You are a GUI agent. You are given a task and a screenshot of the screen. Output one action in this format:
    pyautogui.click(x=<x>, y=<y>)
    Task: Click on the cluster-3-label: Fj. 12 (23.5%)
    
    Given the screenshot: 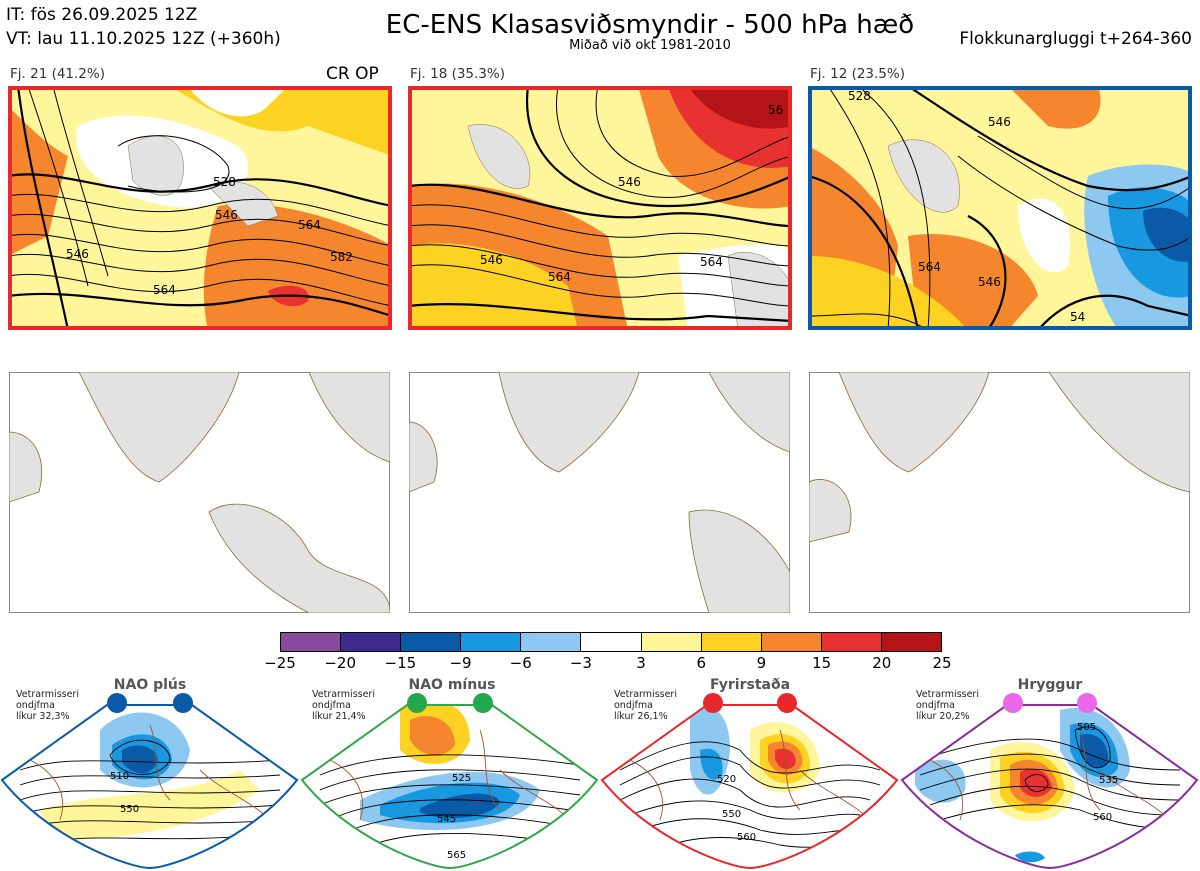 What is the action you would take?
    pyautogui.click(x=857, y=74)
    